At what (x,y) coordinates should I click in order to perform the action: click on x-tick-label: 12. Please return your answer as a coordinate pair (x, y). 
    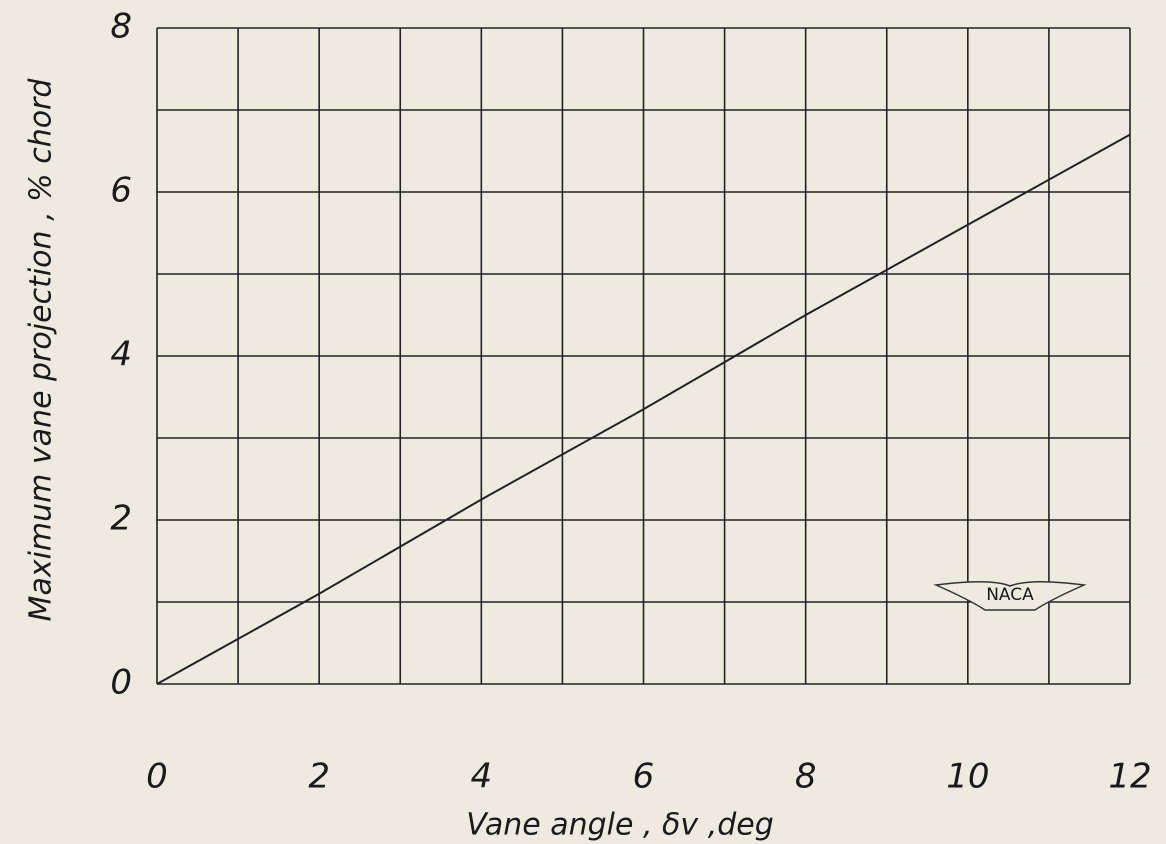
    Looking at the image, I should click on (1129, 777).